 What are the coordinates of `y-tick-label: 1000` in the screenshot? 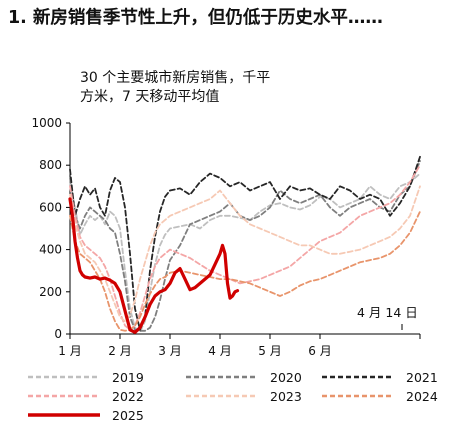 It's located at (46, 123).